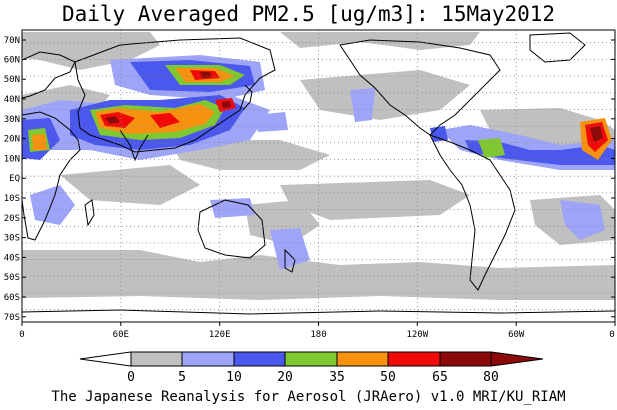 The height and width of the screenshot is (410, 617). I want to click on lon-label-120e: 120E, so click(220, 335).